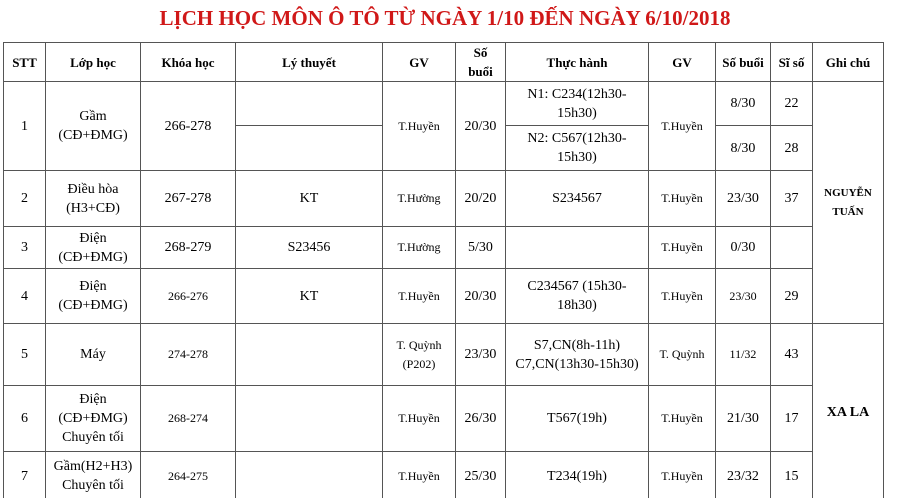 This screenshot has width=900, height=498. I want to click on cell: S7,CN(8h-11h) C7,CN(13h30-15h30), so click(577, 354).